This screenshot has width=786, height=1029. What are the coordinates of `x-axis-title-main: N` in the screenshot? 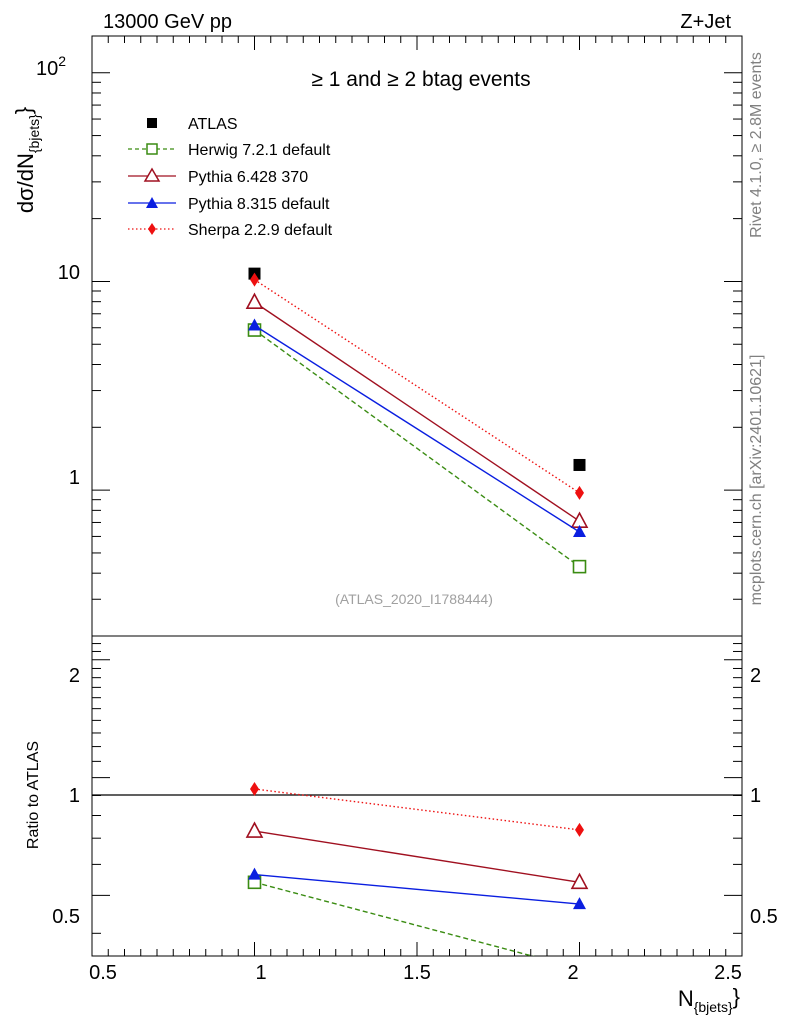 It's located at (686, 998).